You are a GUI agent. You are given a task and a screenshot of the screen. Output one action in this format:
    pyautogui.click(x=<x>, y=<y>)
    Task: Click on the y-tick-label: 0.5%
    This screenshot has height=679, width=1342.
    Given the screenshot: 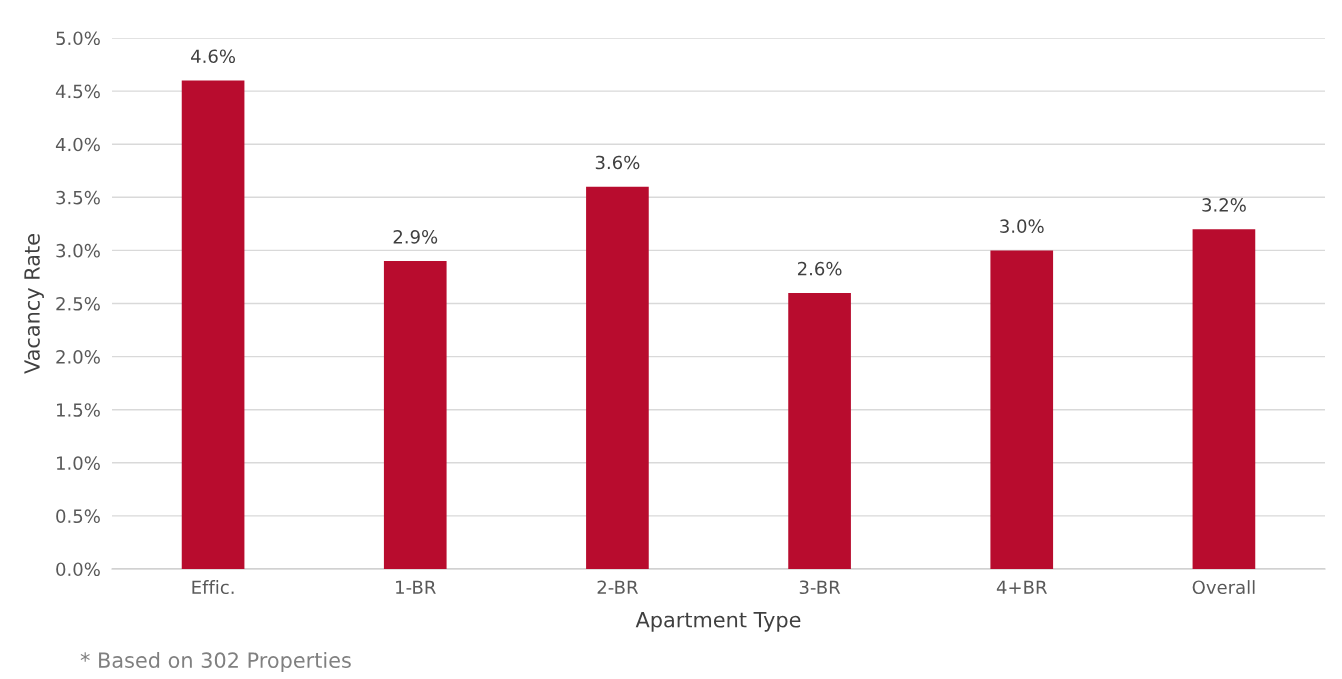 What is the action you would take?
    pyautogui.click(x=78, y=516)
    